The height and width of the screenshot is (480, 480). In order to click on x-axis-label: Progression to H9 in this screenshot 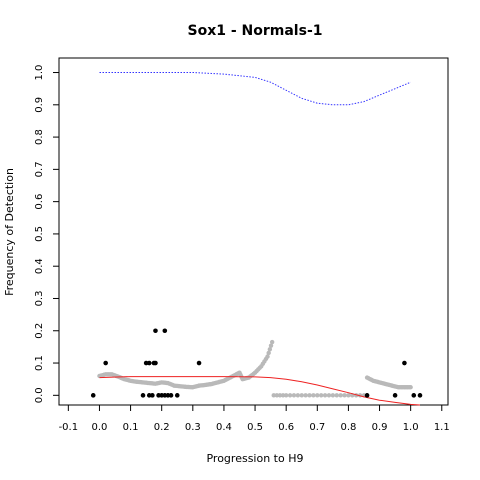, I will do `click(254, 458)`.